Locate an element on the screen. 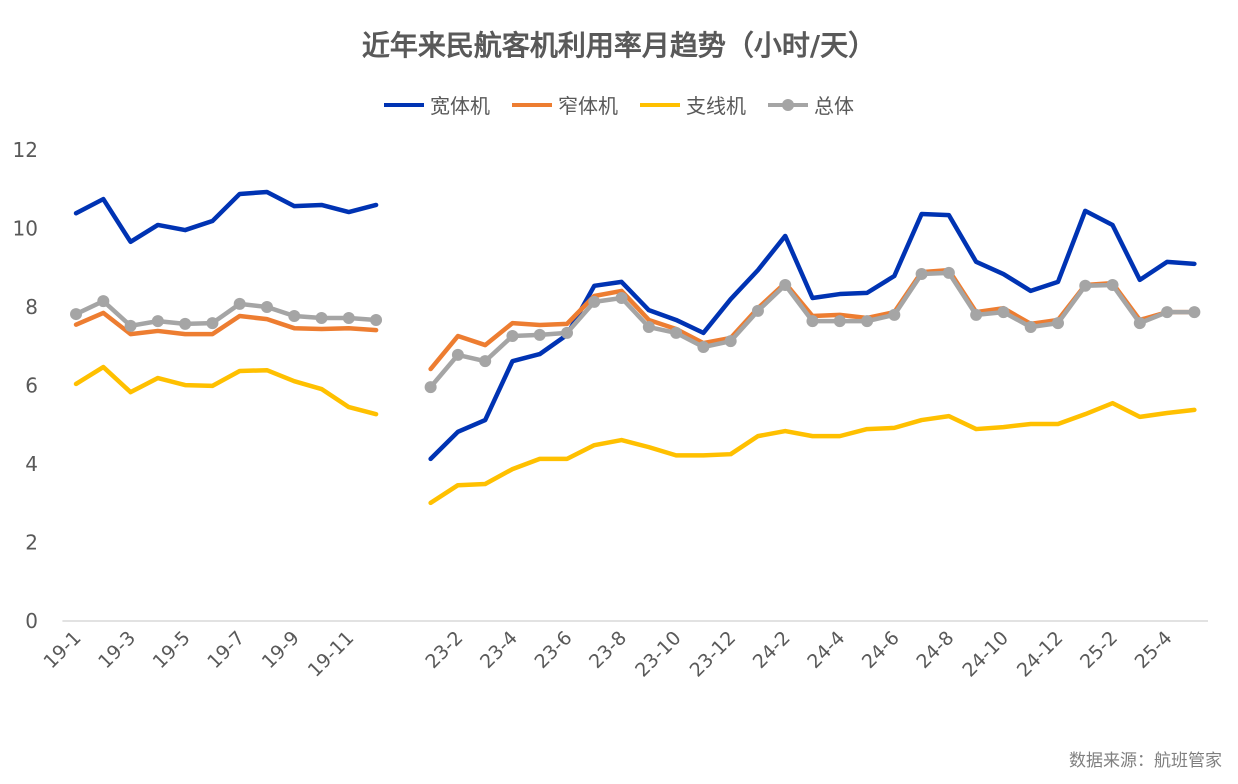  x-tick-label: 25-2 is located at coordinates (1099, 650).